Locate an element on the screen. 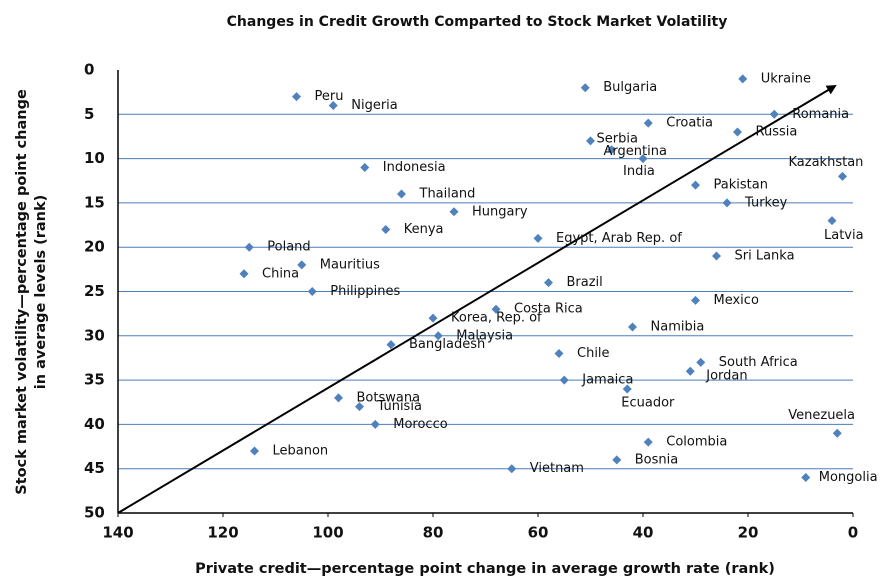 Image resolution: width=884 pixels, height=581 pixels. point-label: Mexico is located at coordinates (736, 300).